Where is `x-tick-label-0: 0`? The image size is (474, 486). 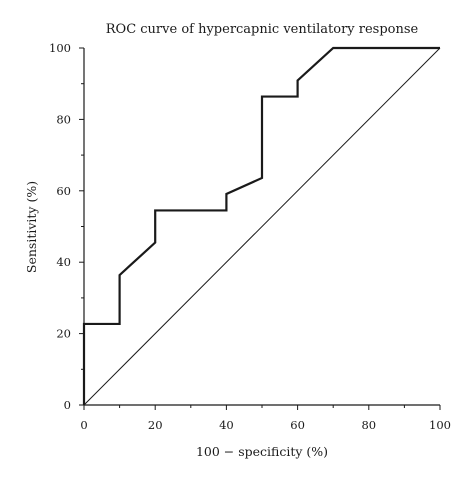 x-tick-label-0: 0 is located at coordinates (83, 425).